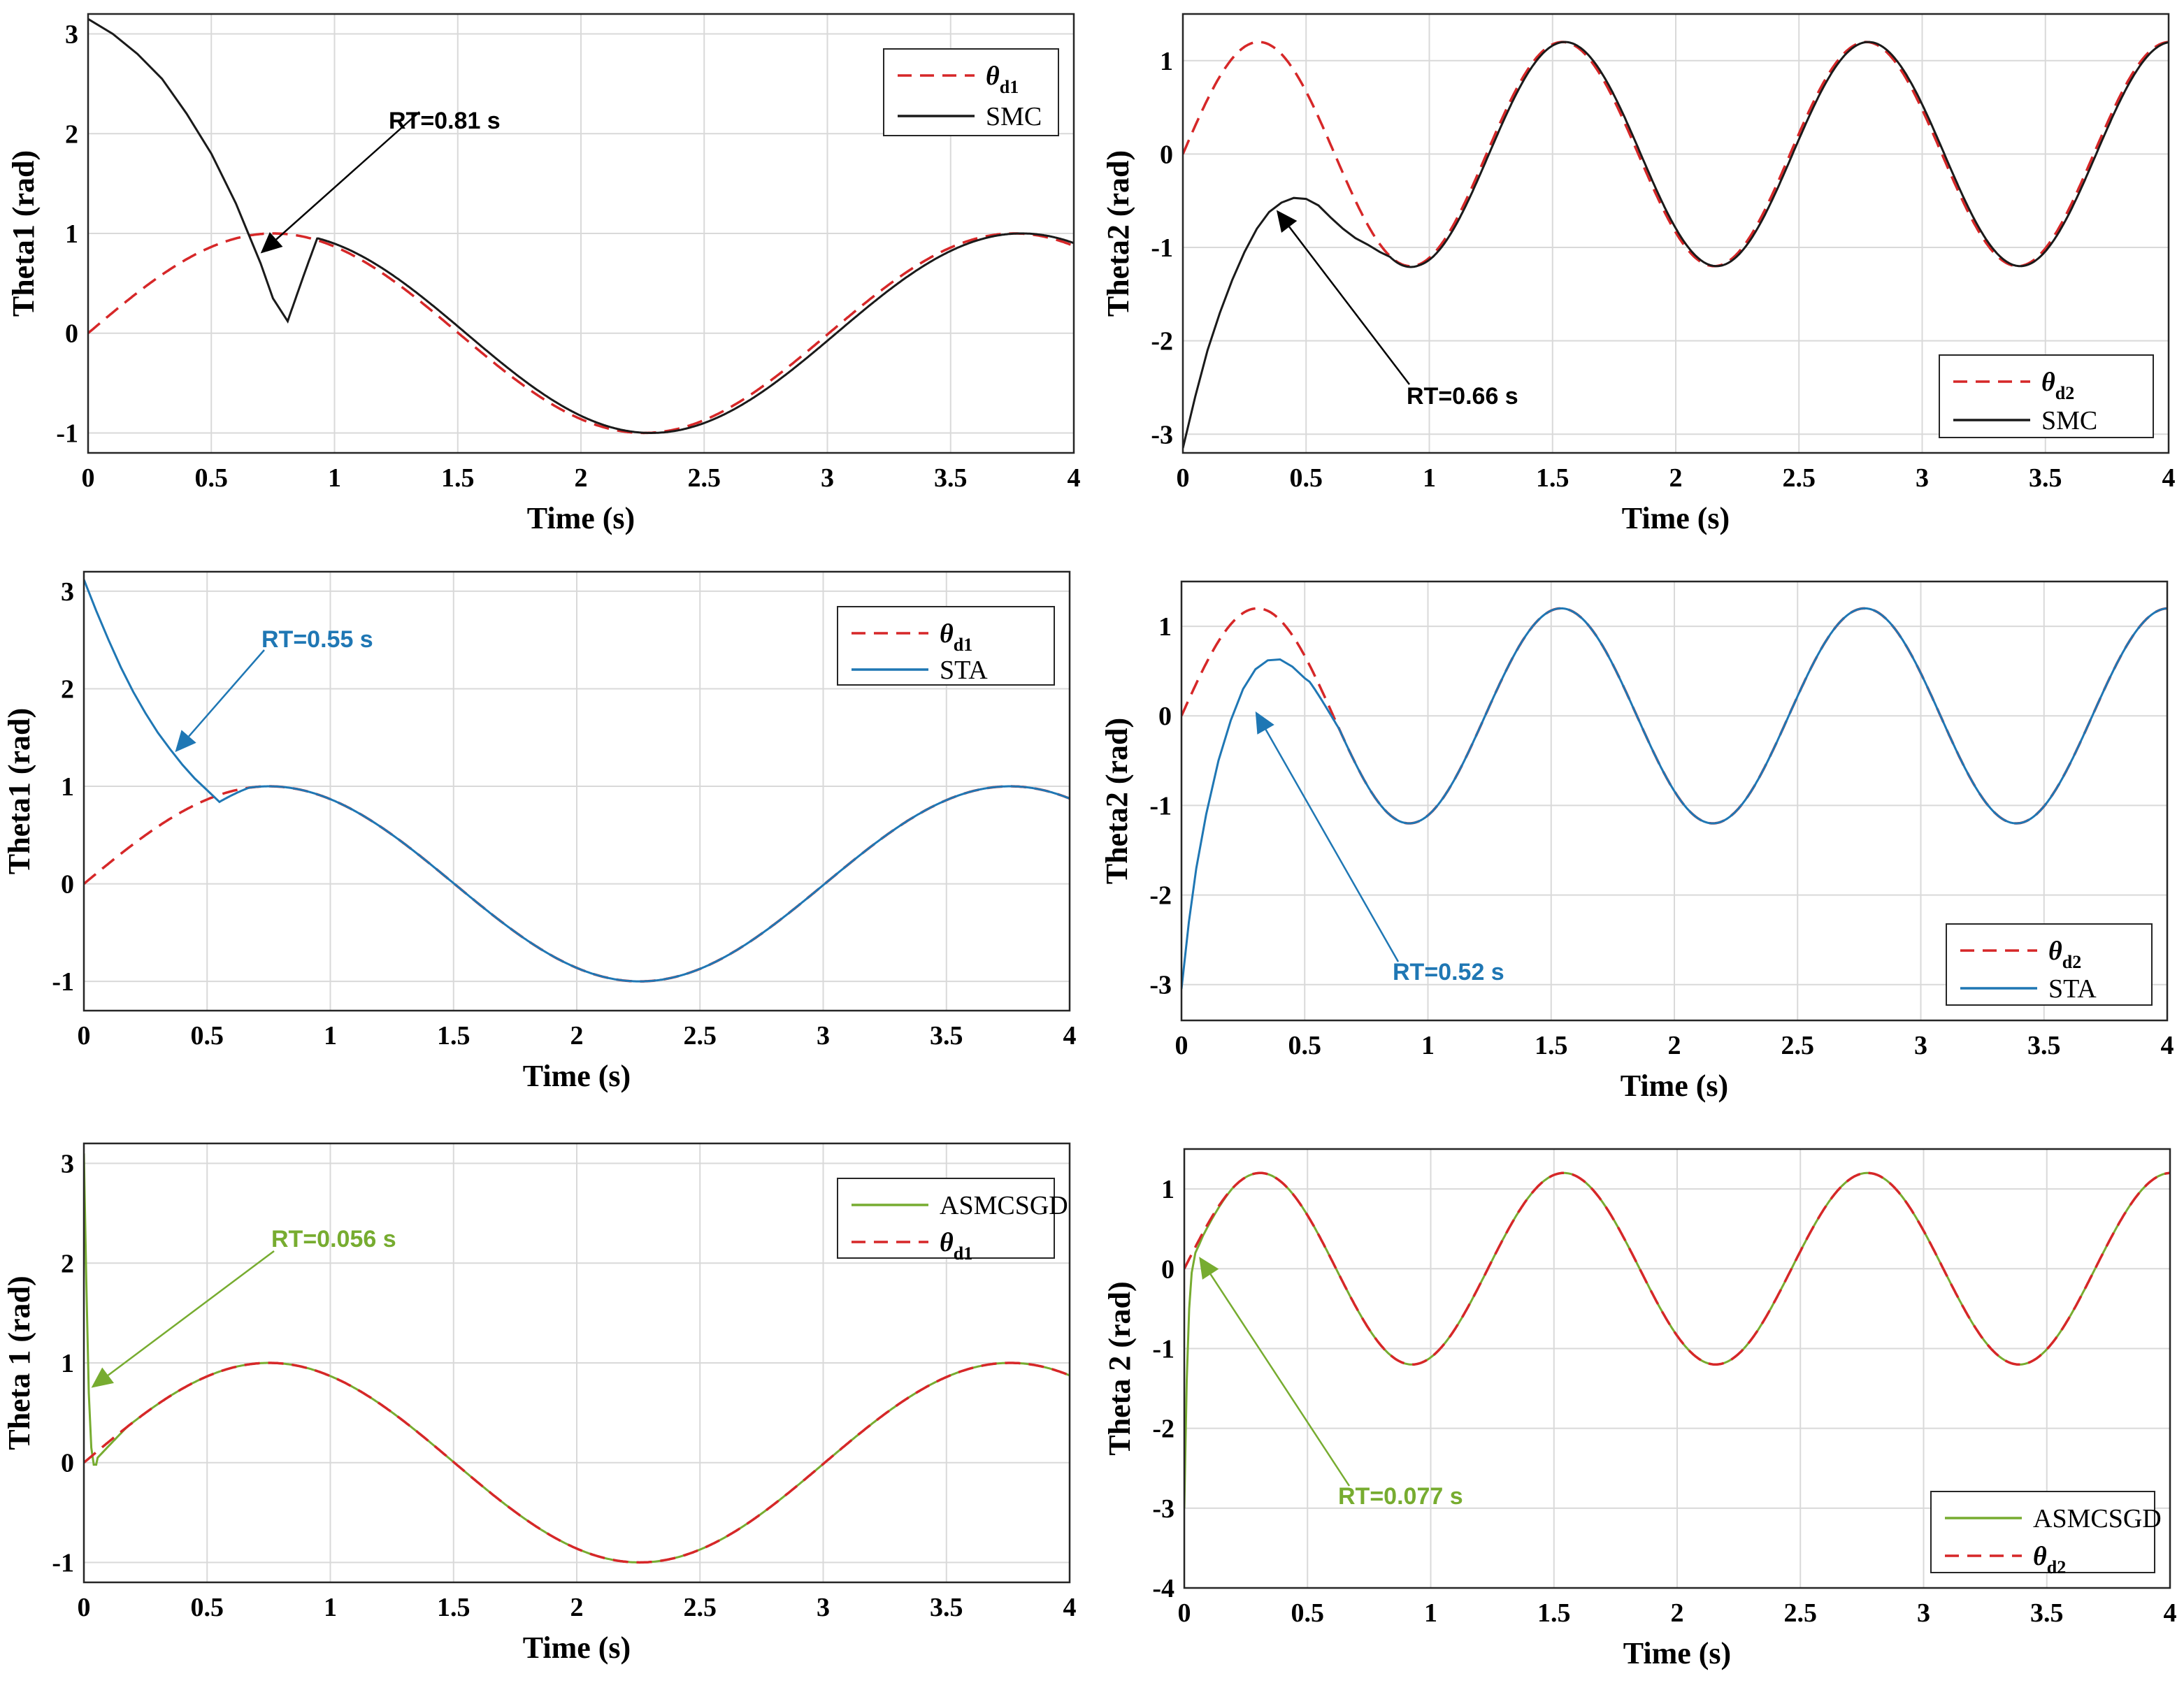 This screenshot has height=1683, width=2184. Describe the element at coordinates (2071, 962) in the screenshot. I see `legend-subscript: d2` at that location.